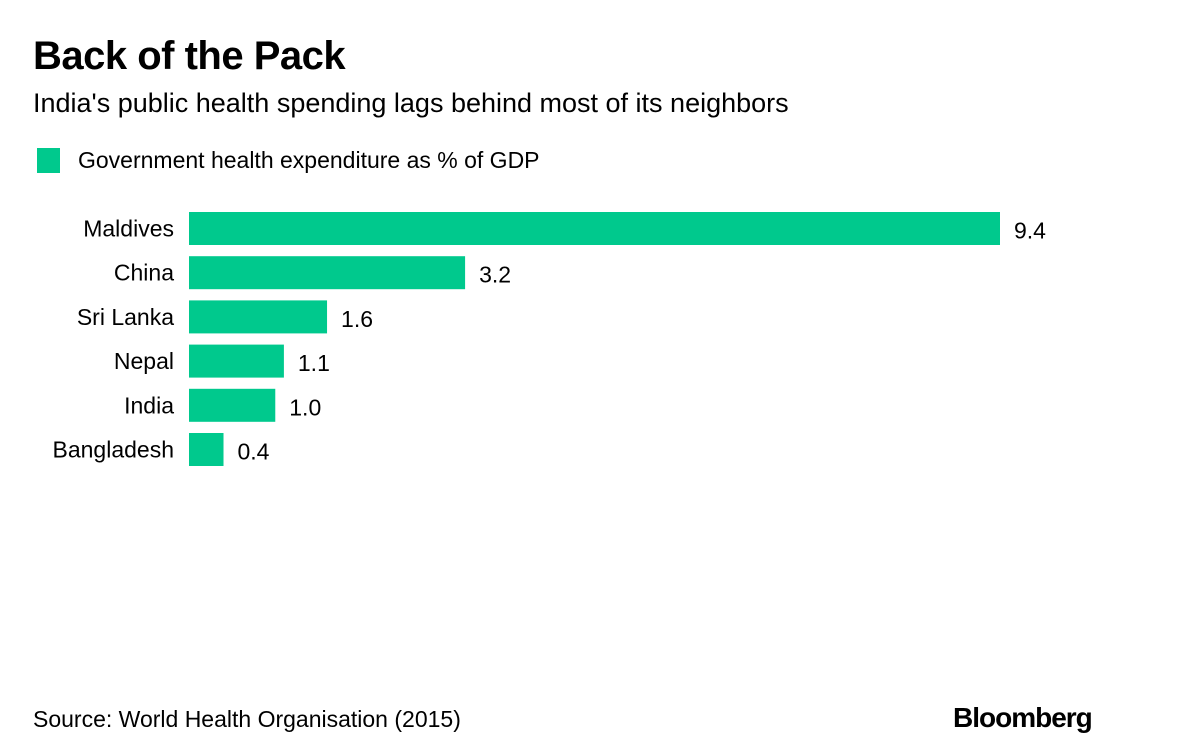 This screenshot has height=753, width=1200. What do you see at coordinates (327, 273) in the screenshot?
I see `bar-china` at bounding box center [327, 273].